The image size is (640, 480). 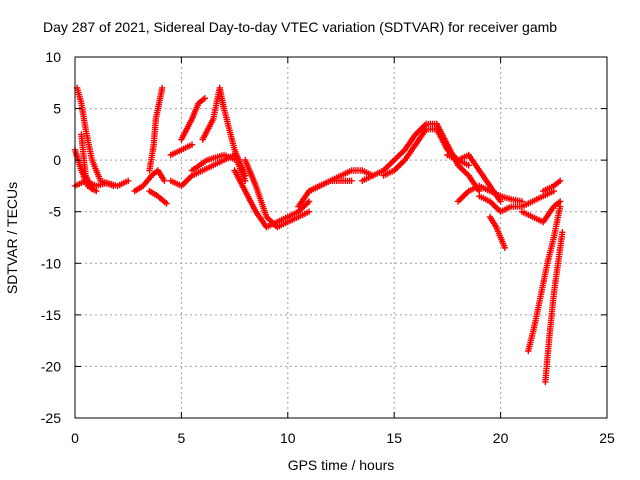 What do you see at coordinates (394, 438) in the screenshot?
I see `x-tick-label: 15` at bounding box center [394, 438].